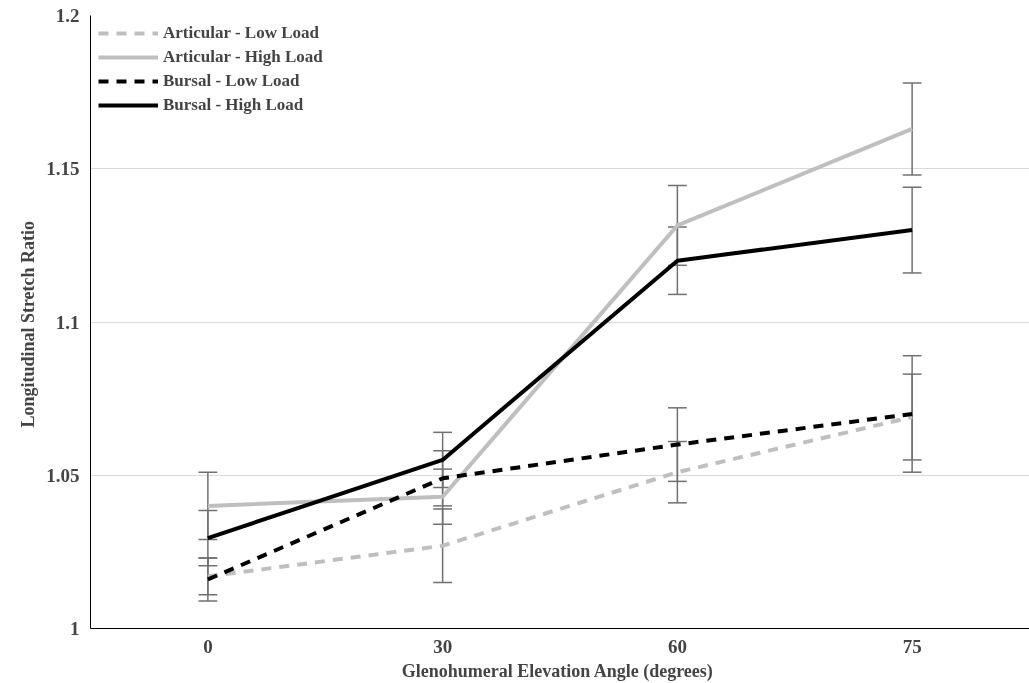 Image resolution: width=1029 pixels, height=683 pixels. Describe the element at coordinates (63, 169) in the screenshot. I see `y-tick-label: 1.15` at that location.